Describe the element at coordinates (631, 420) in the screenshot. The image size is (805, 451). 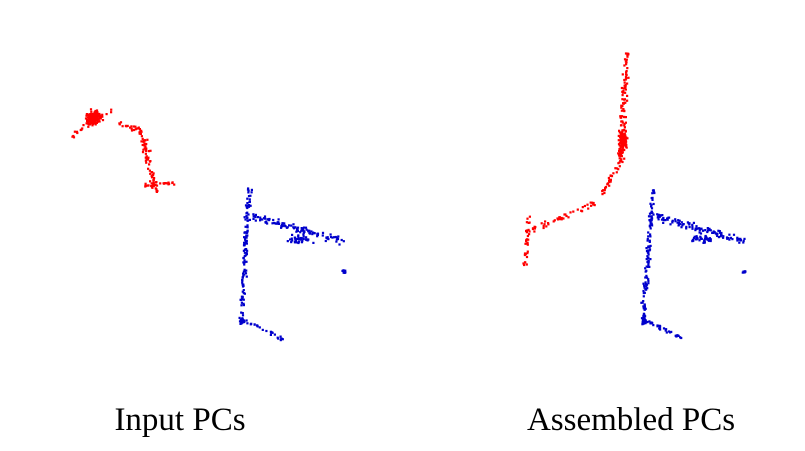
I see `assembled-pcs-caption: Assembled PCs` at that location.